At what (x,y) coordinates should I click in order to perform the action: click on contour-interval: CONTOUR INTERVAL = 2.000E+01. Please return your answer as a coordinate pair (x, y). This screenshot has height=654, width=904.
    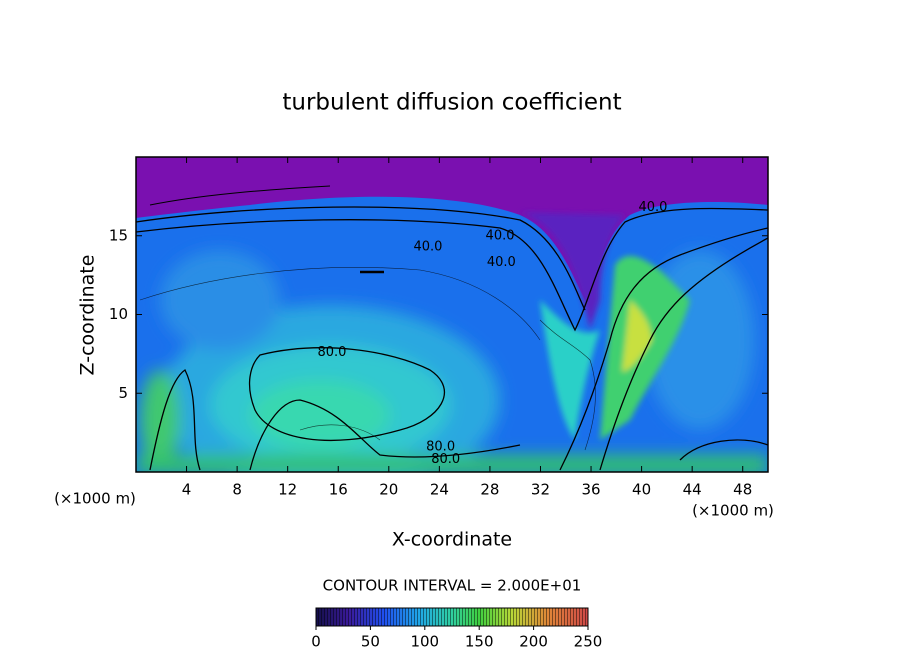
    Looking at the image, I should click on (452, 586).